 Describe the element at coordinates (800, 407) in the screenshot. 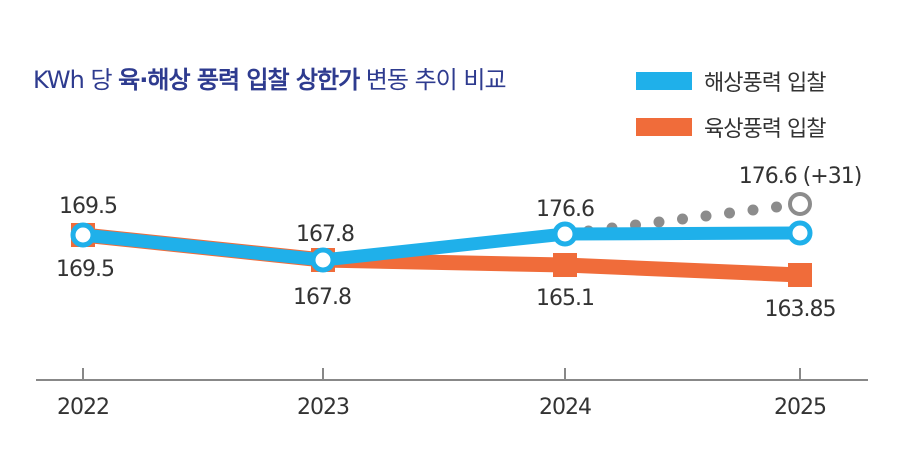

I see `x-tick-label-2025: 2025` at that location.